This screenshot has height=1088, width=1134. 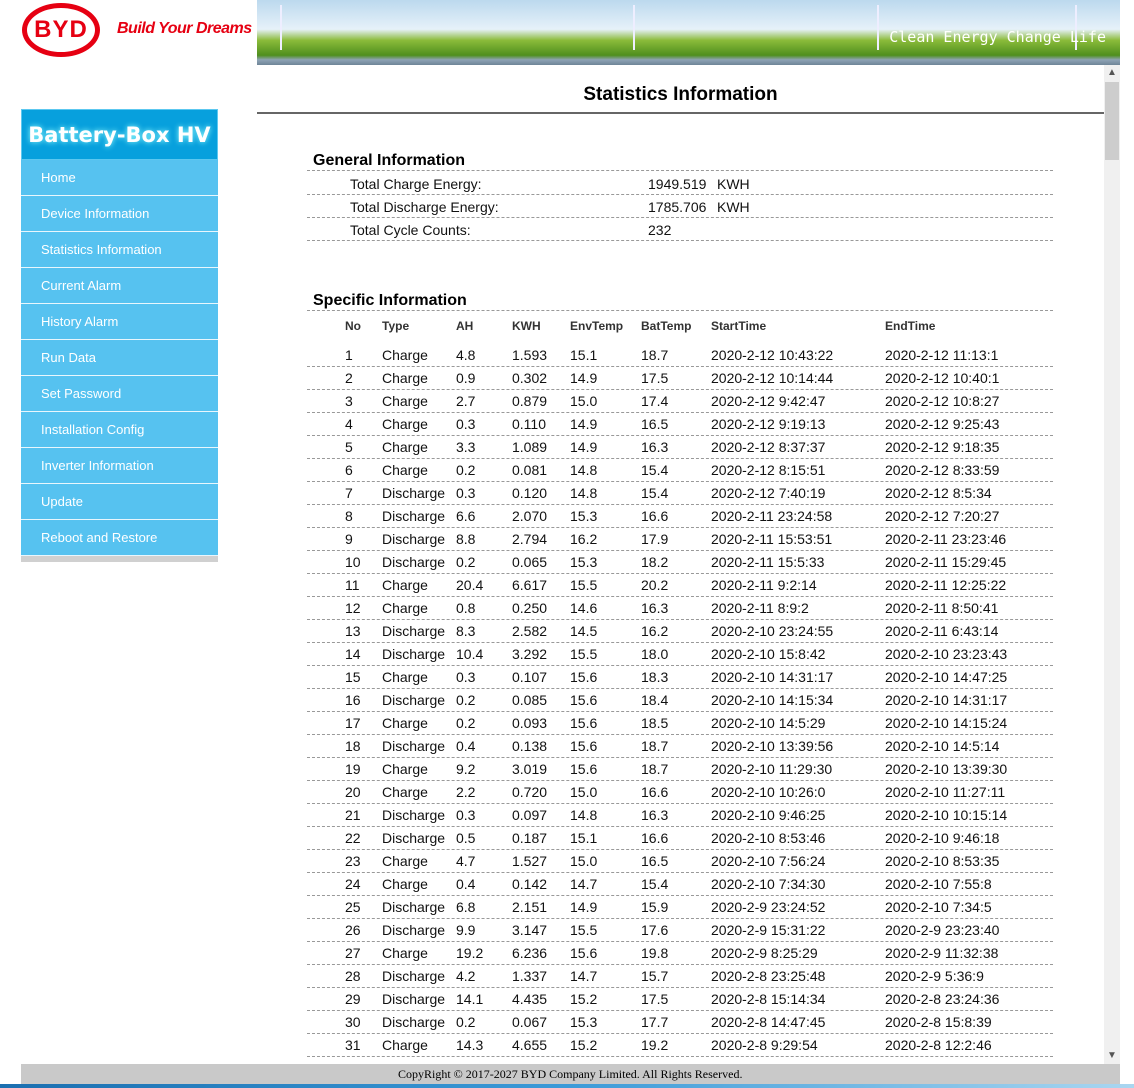 I want to click on row-battemp: 15.7, so click(x=655, y=976).